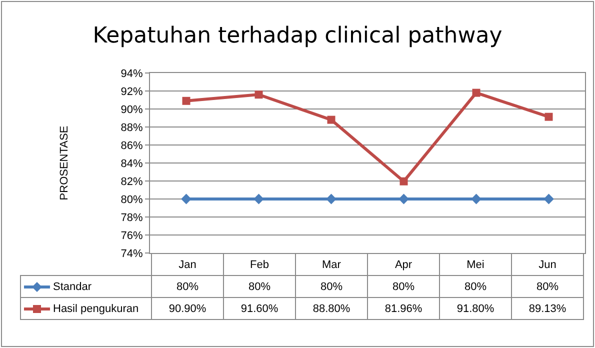 This screenshot has height=348, width=595. Describe the element at coordinates (332, 265) in the screenshot. I see `x-tick-label: Mar` at that location.